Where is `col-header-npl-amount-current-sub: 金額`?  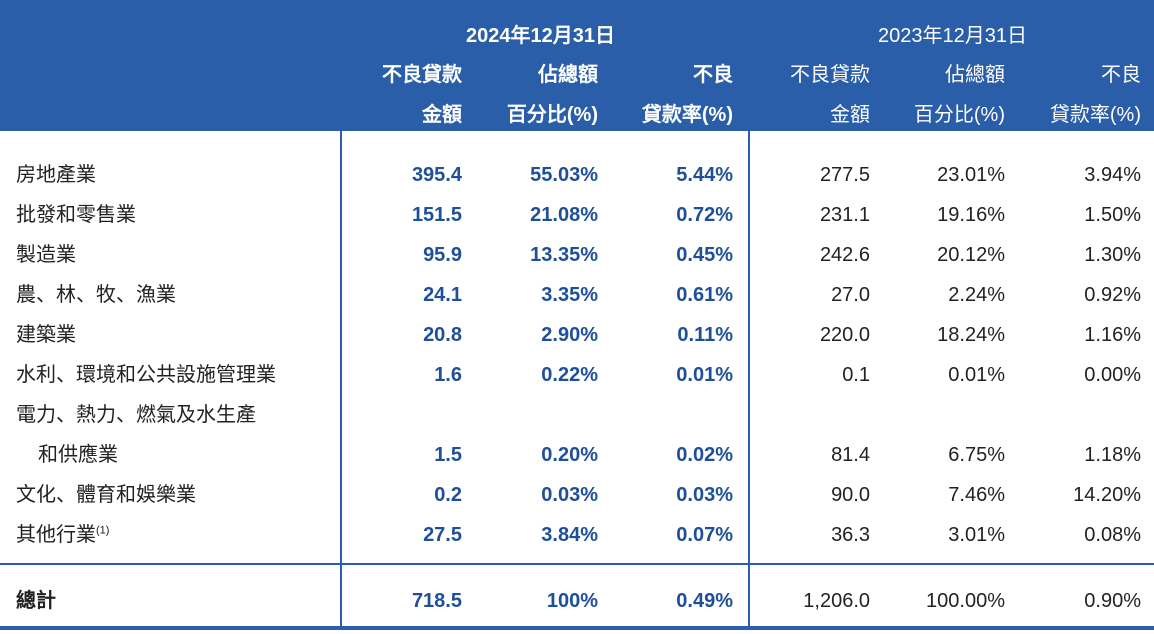
col-header-npl-amount-current-sub: 金額 is located at coordinates (442, 115).